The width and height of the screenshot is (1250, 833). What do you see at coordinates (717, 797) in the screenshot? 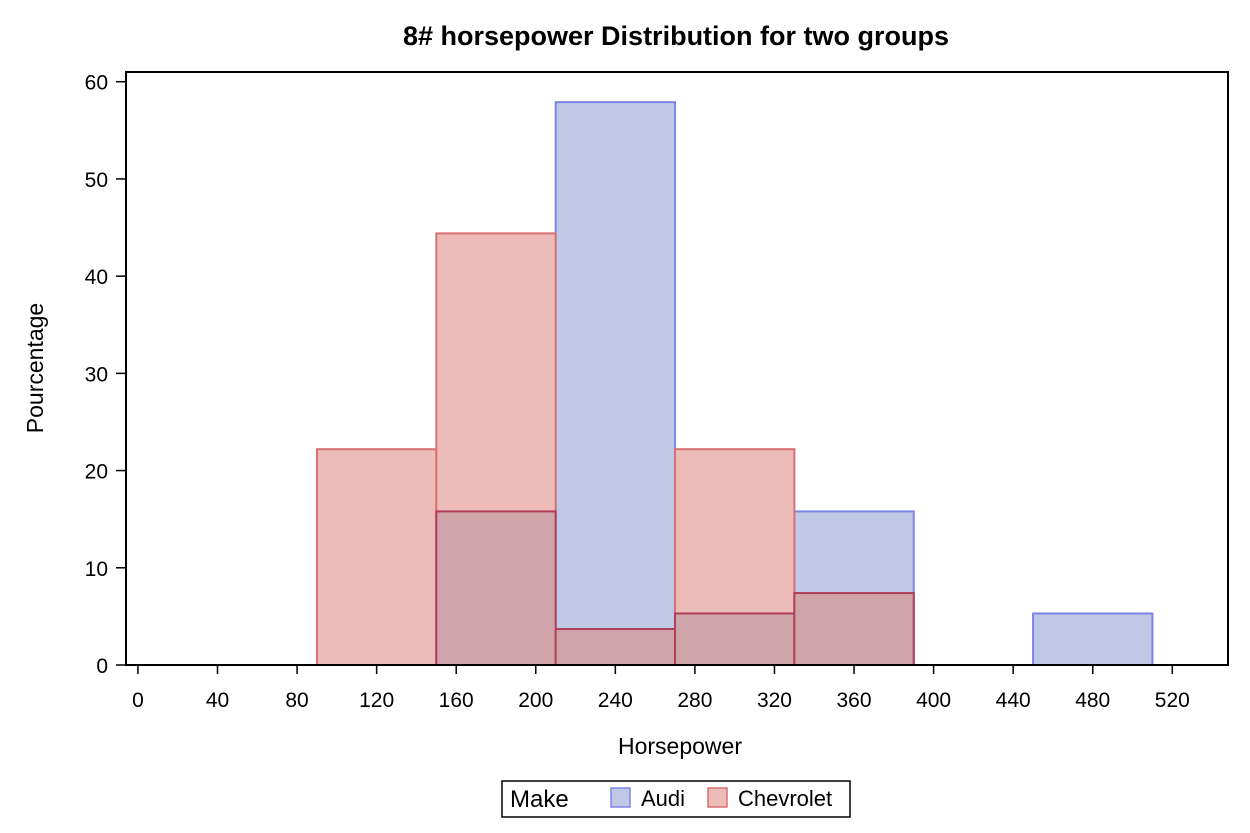
I see `legend-swatch-chevrolet` at bounding box center [717, 797].